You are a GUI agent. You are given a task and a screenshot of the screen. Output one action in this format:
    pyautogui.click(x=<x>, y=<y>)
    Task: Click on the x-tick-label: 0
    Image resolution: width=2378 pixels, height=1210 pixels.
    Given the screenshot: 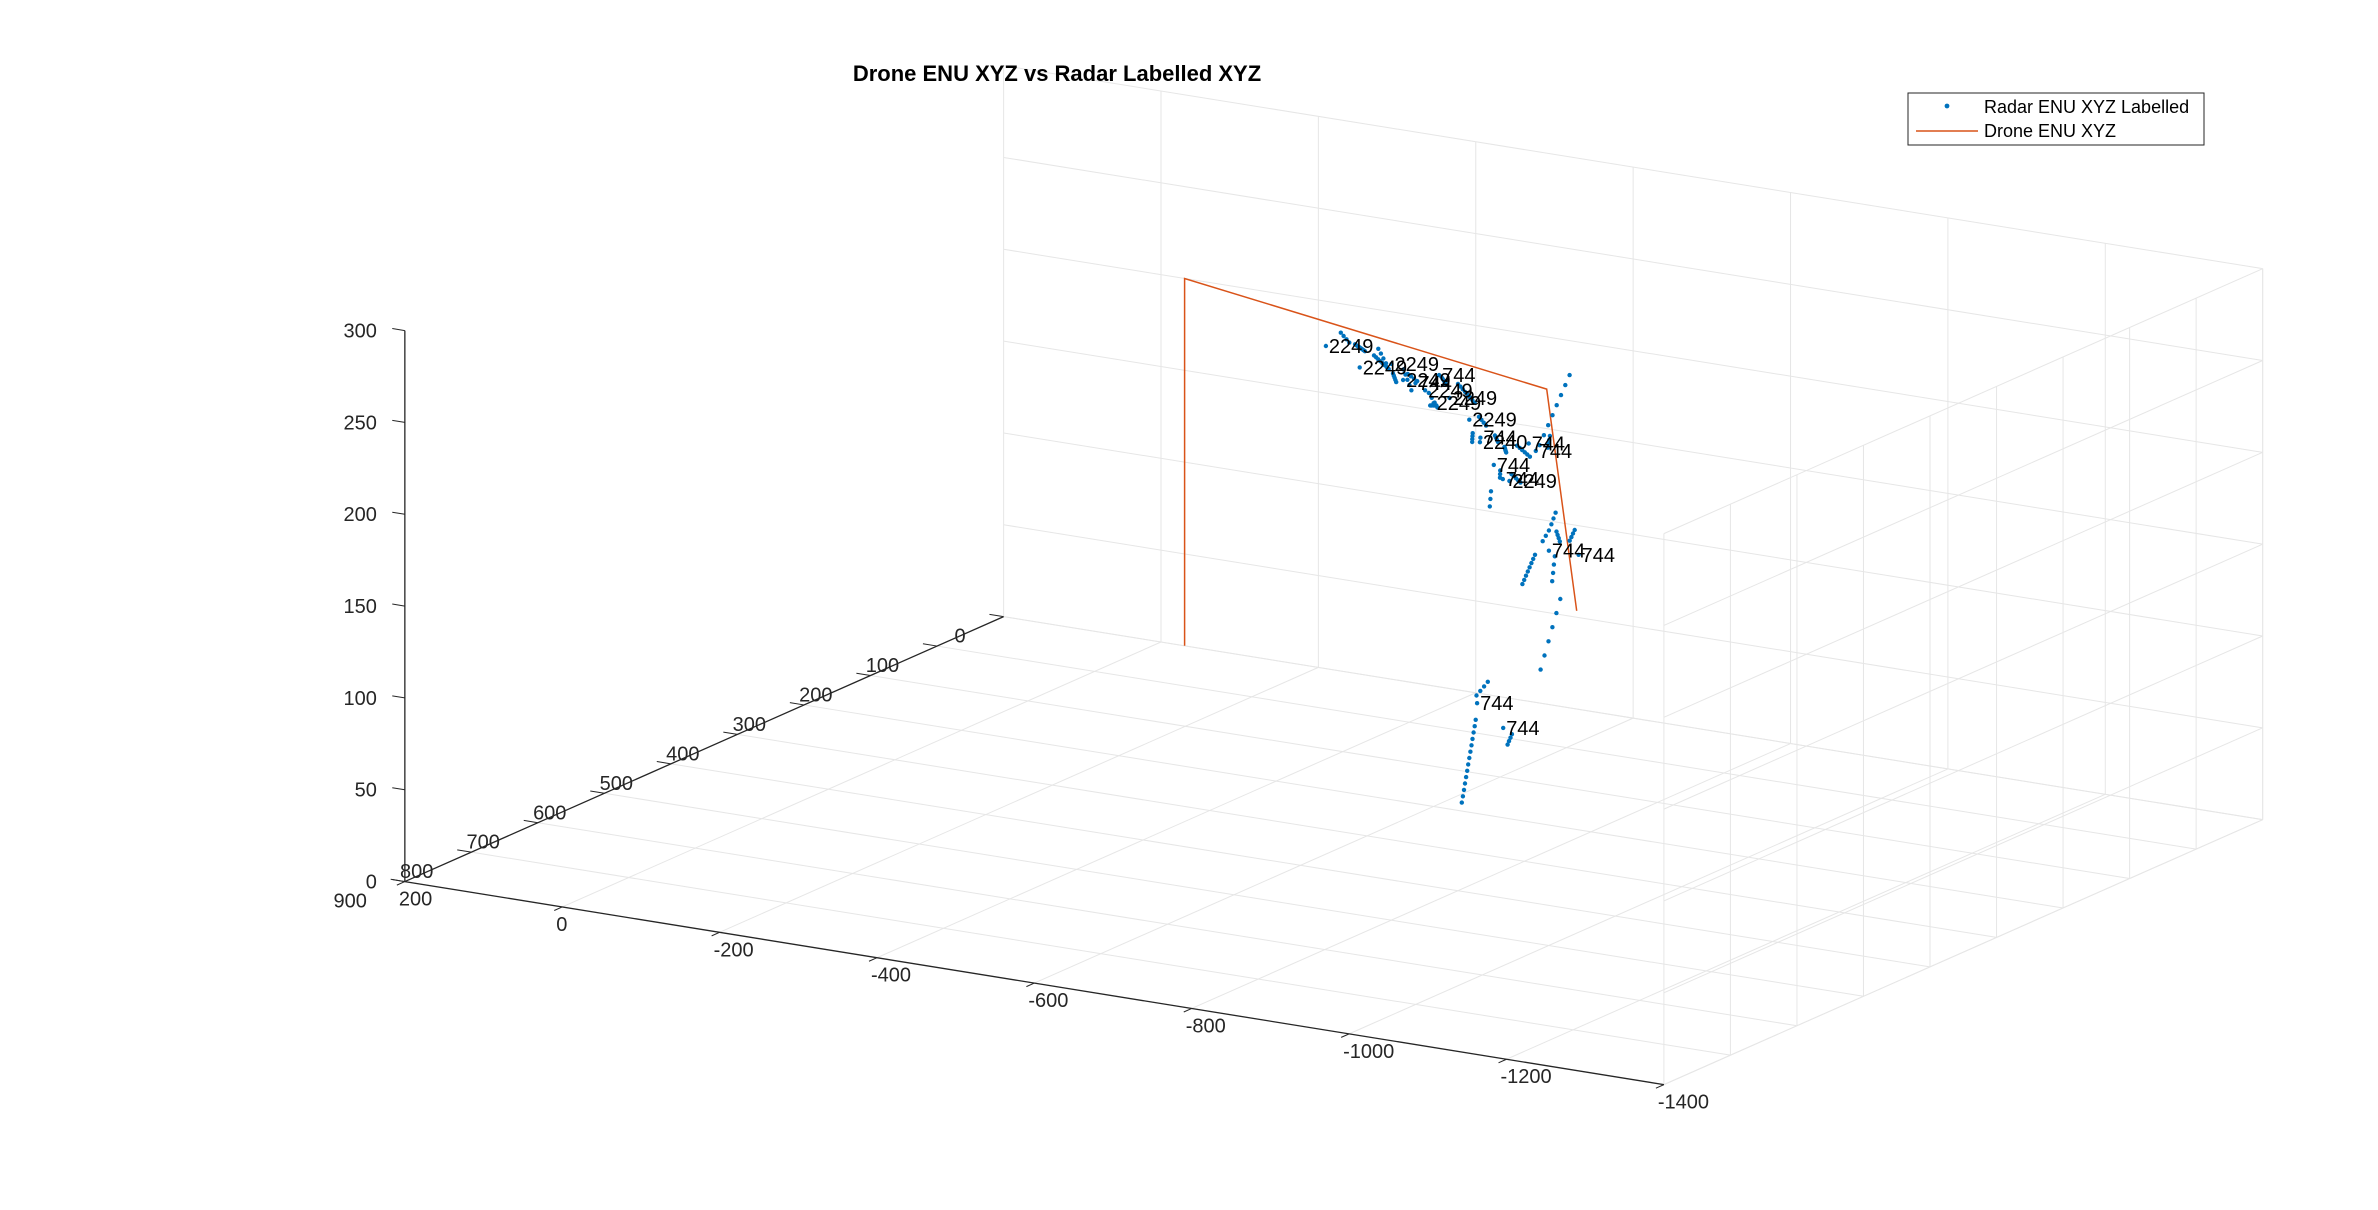 What is the action you would take?
    pyautogui.click(x=561, y=925)
    